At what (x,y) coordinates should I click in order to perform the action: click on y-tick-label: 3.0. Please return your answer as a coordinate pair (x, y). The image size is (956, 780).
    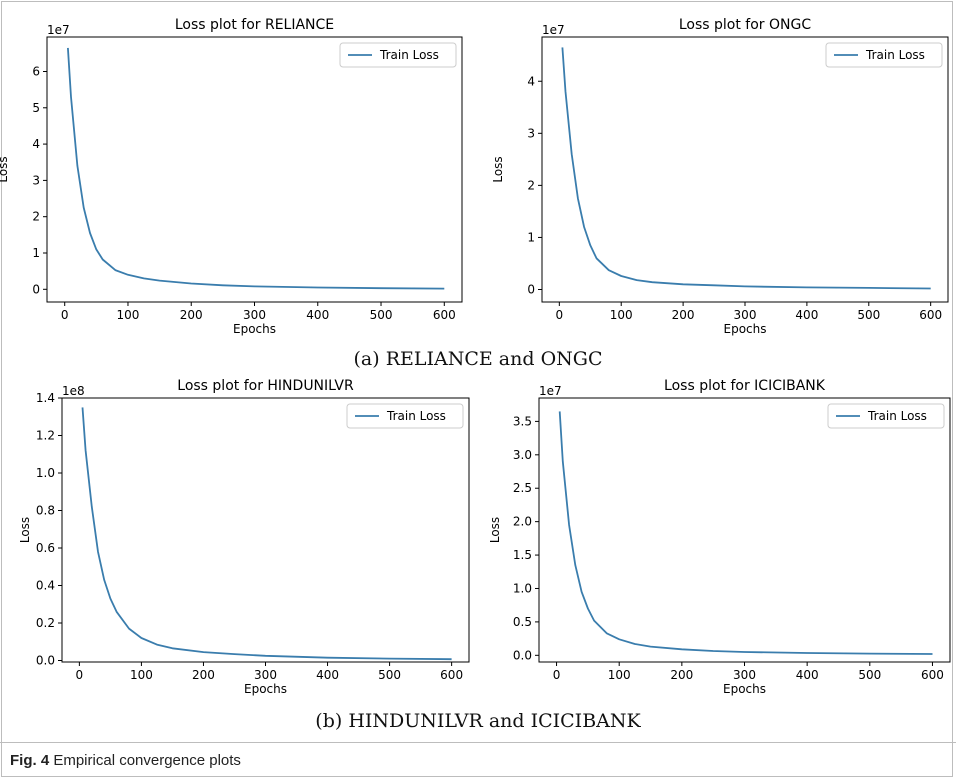
    Looking at the image, I should click on (522, 455).